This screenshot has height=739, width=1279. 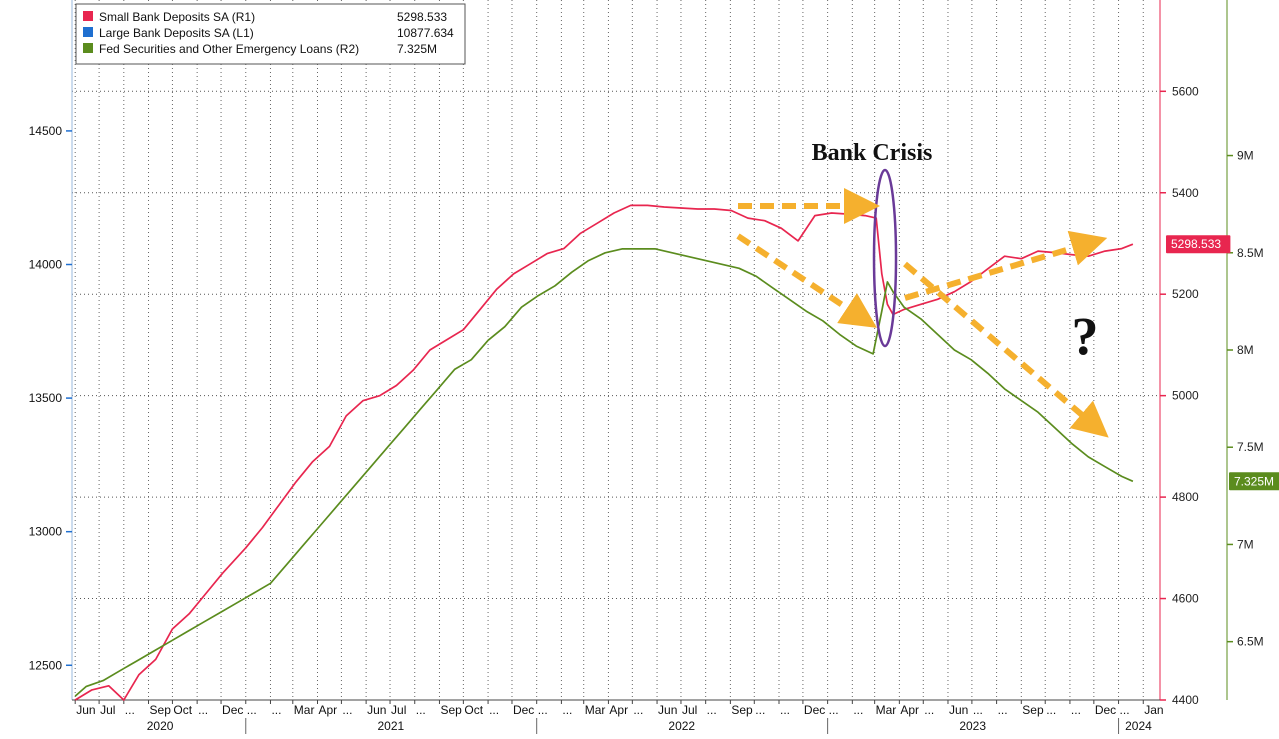 I want to click on x-year-label: 2021, so click(x=390, y=726).